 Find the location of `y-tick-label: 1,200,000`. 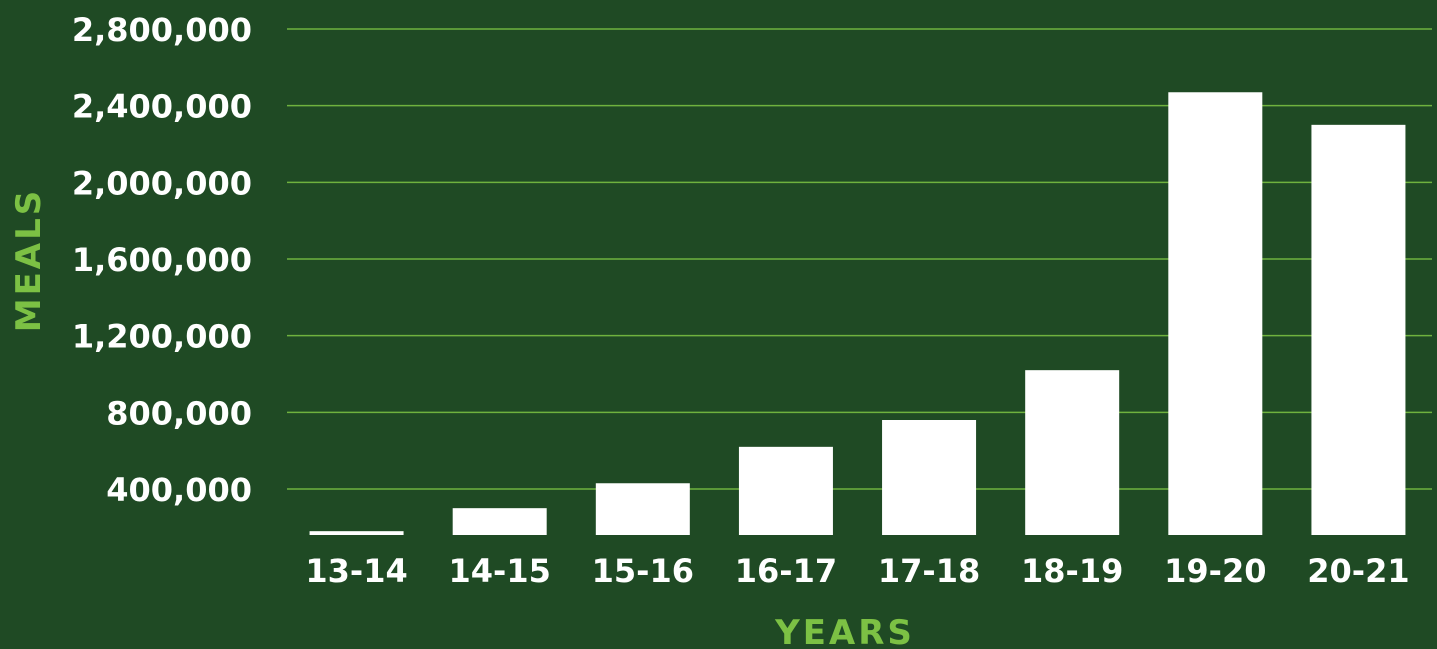

y-tick-label: 1,200,000 is located at coordinates (162, 337).